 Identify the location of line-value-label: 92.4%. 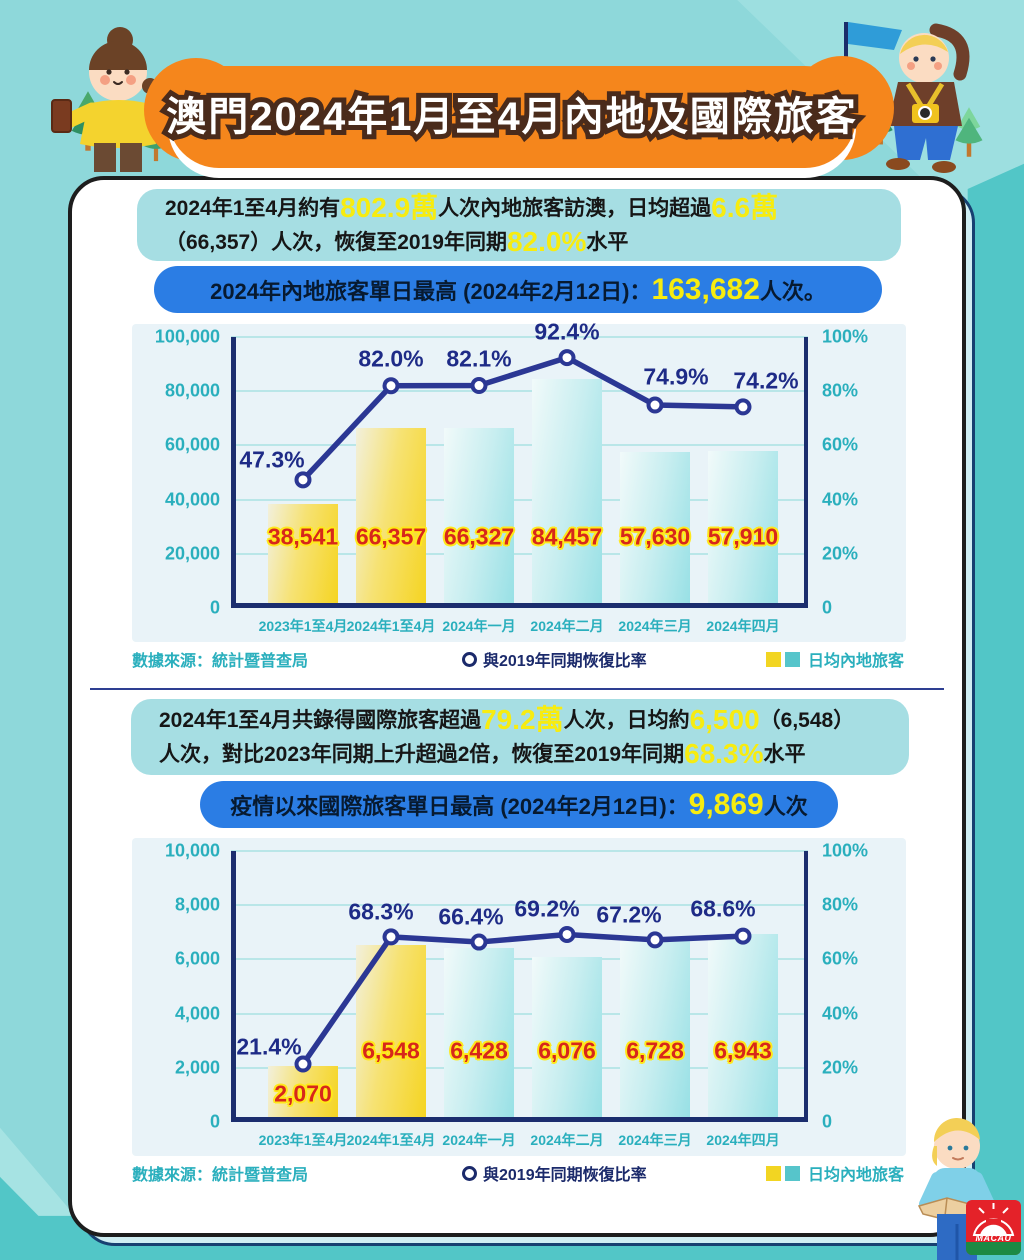
(567, 331).